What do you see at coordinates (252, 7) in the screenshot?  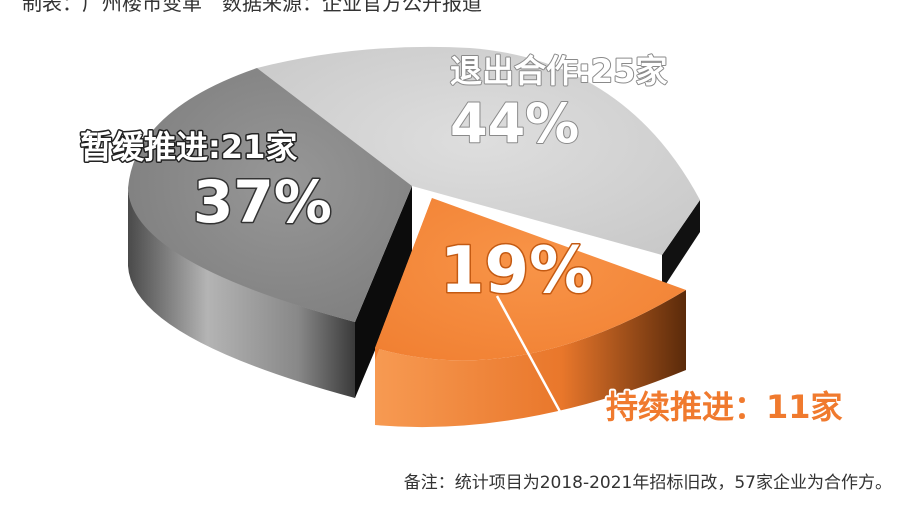 I see `chart-header-caption: 制表：广州楼市变革 数据来源：企业官方公开报道` at bounding box center [252, 7].